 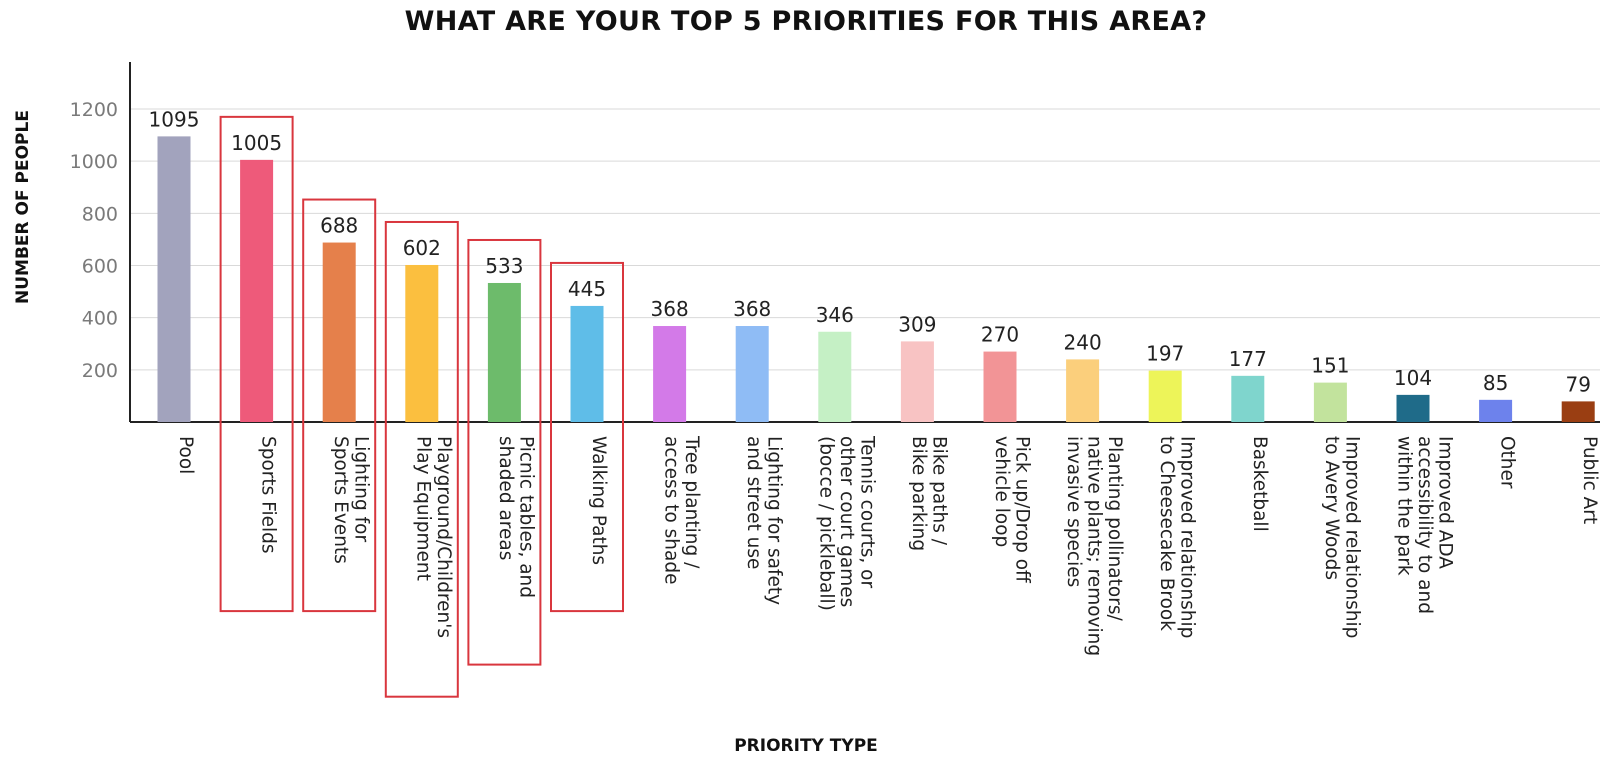 I want to click on x-tick-label: Bike paths /, so click(x=939, y=491).